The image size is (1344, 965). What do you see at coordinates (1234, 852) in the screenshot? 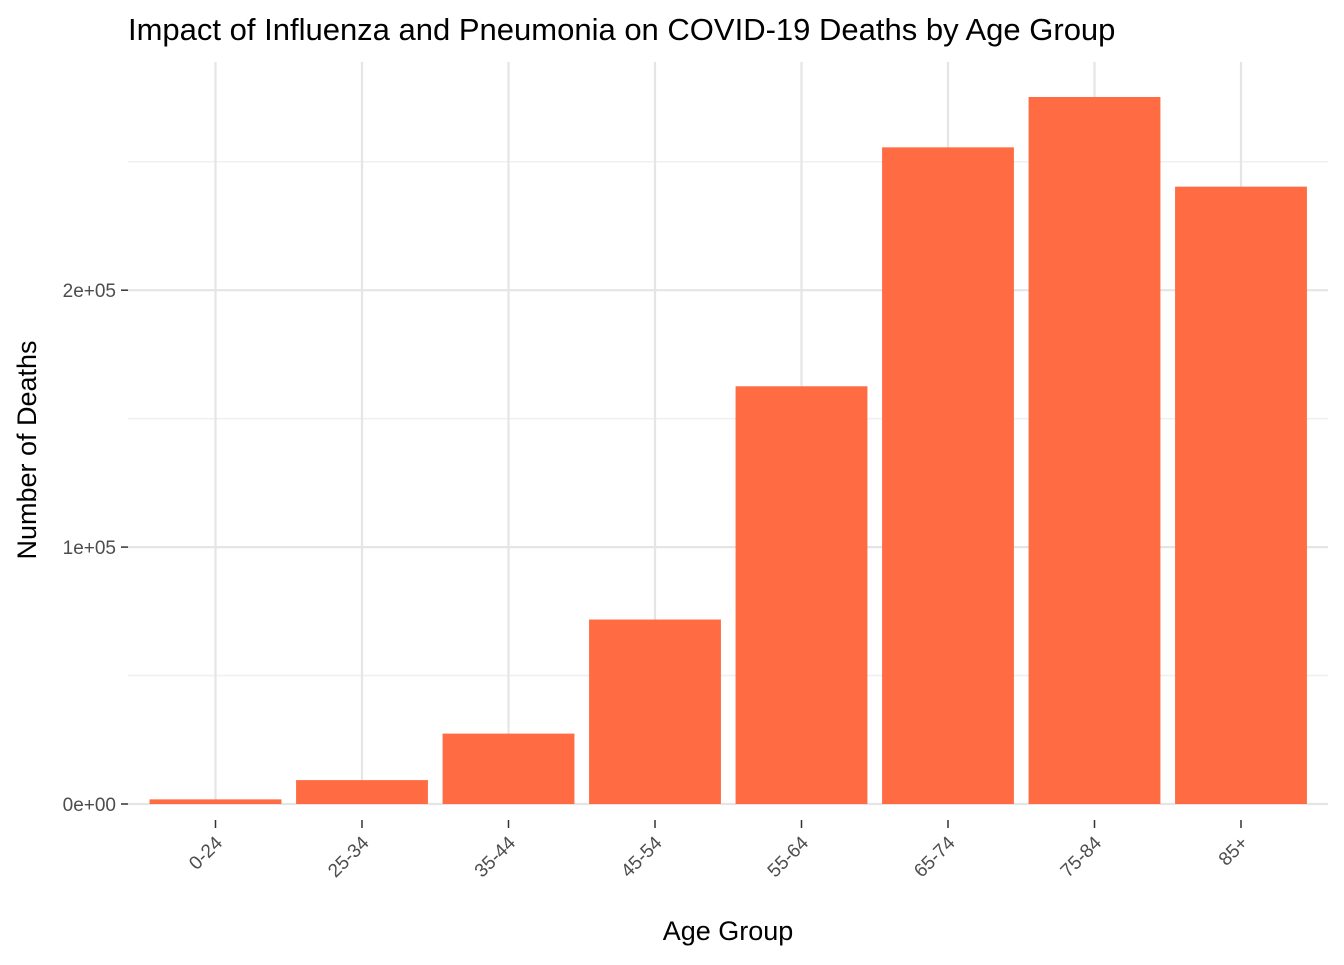
I see `x-tick-label: 85+` at bounding box center [1234, 852].